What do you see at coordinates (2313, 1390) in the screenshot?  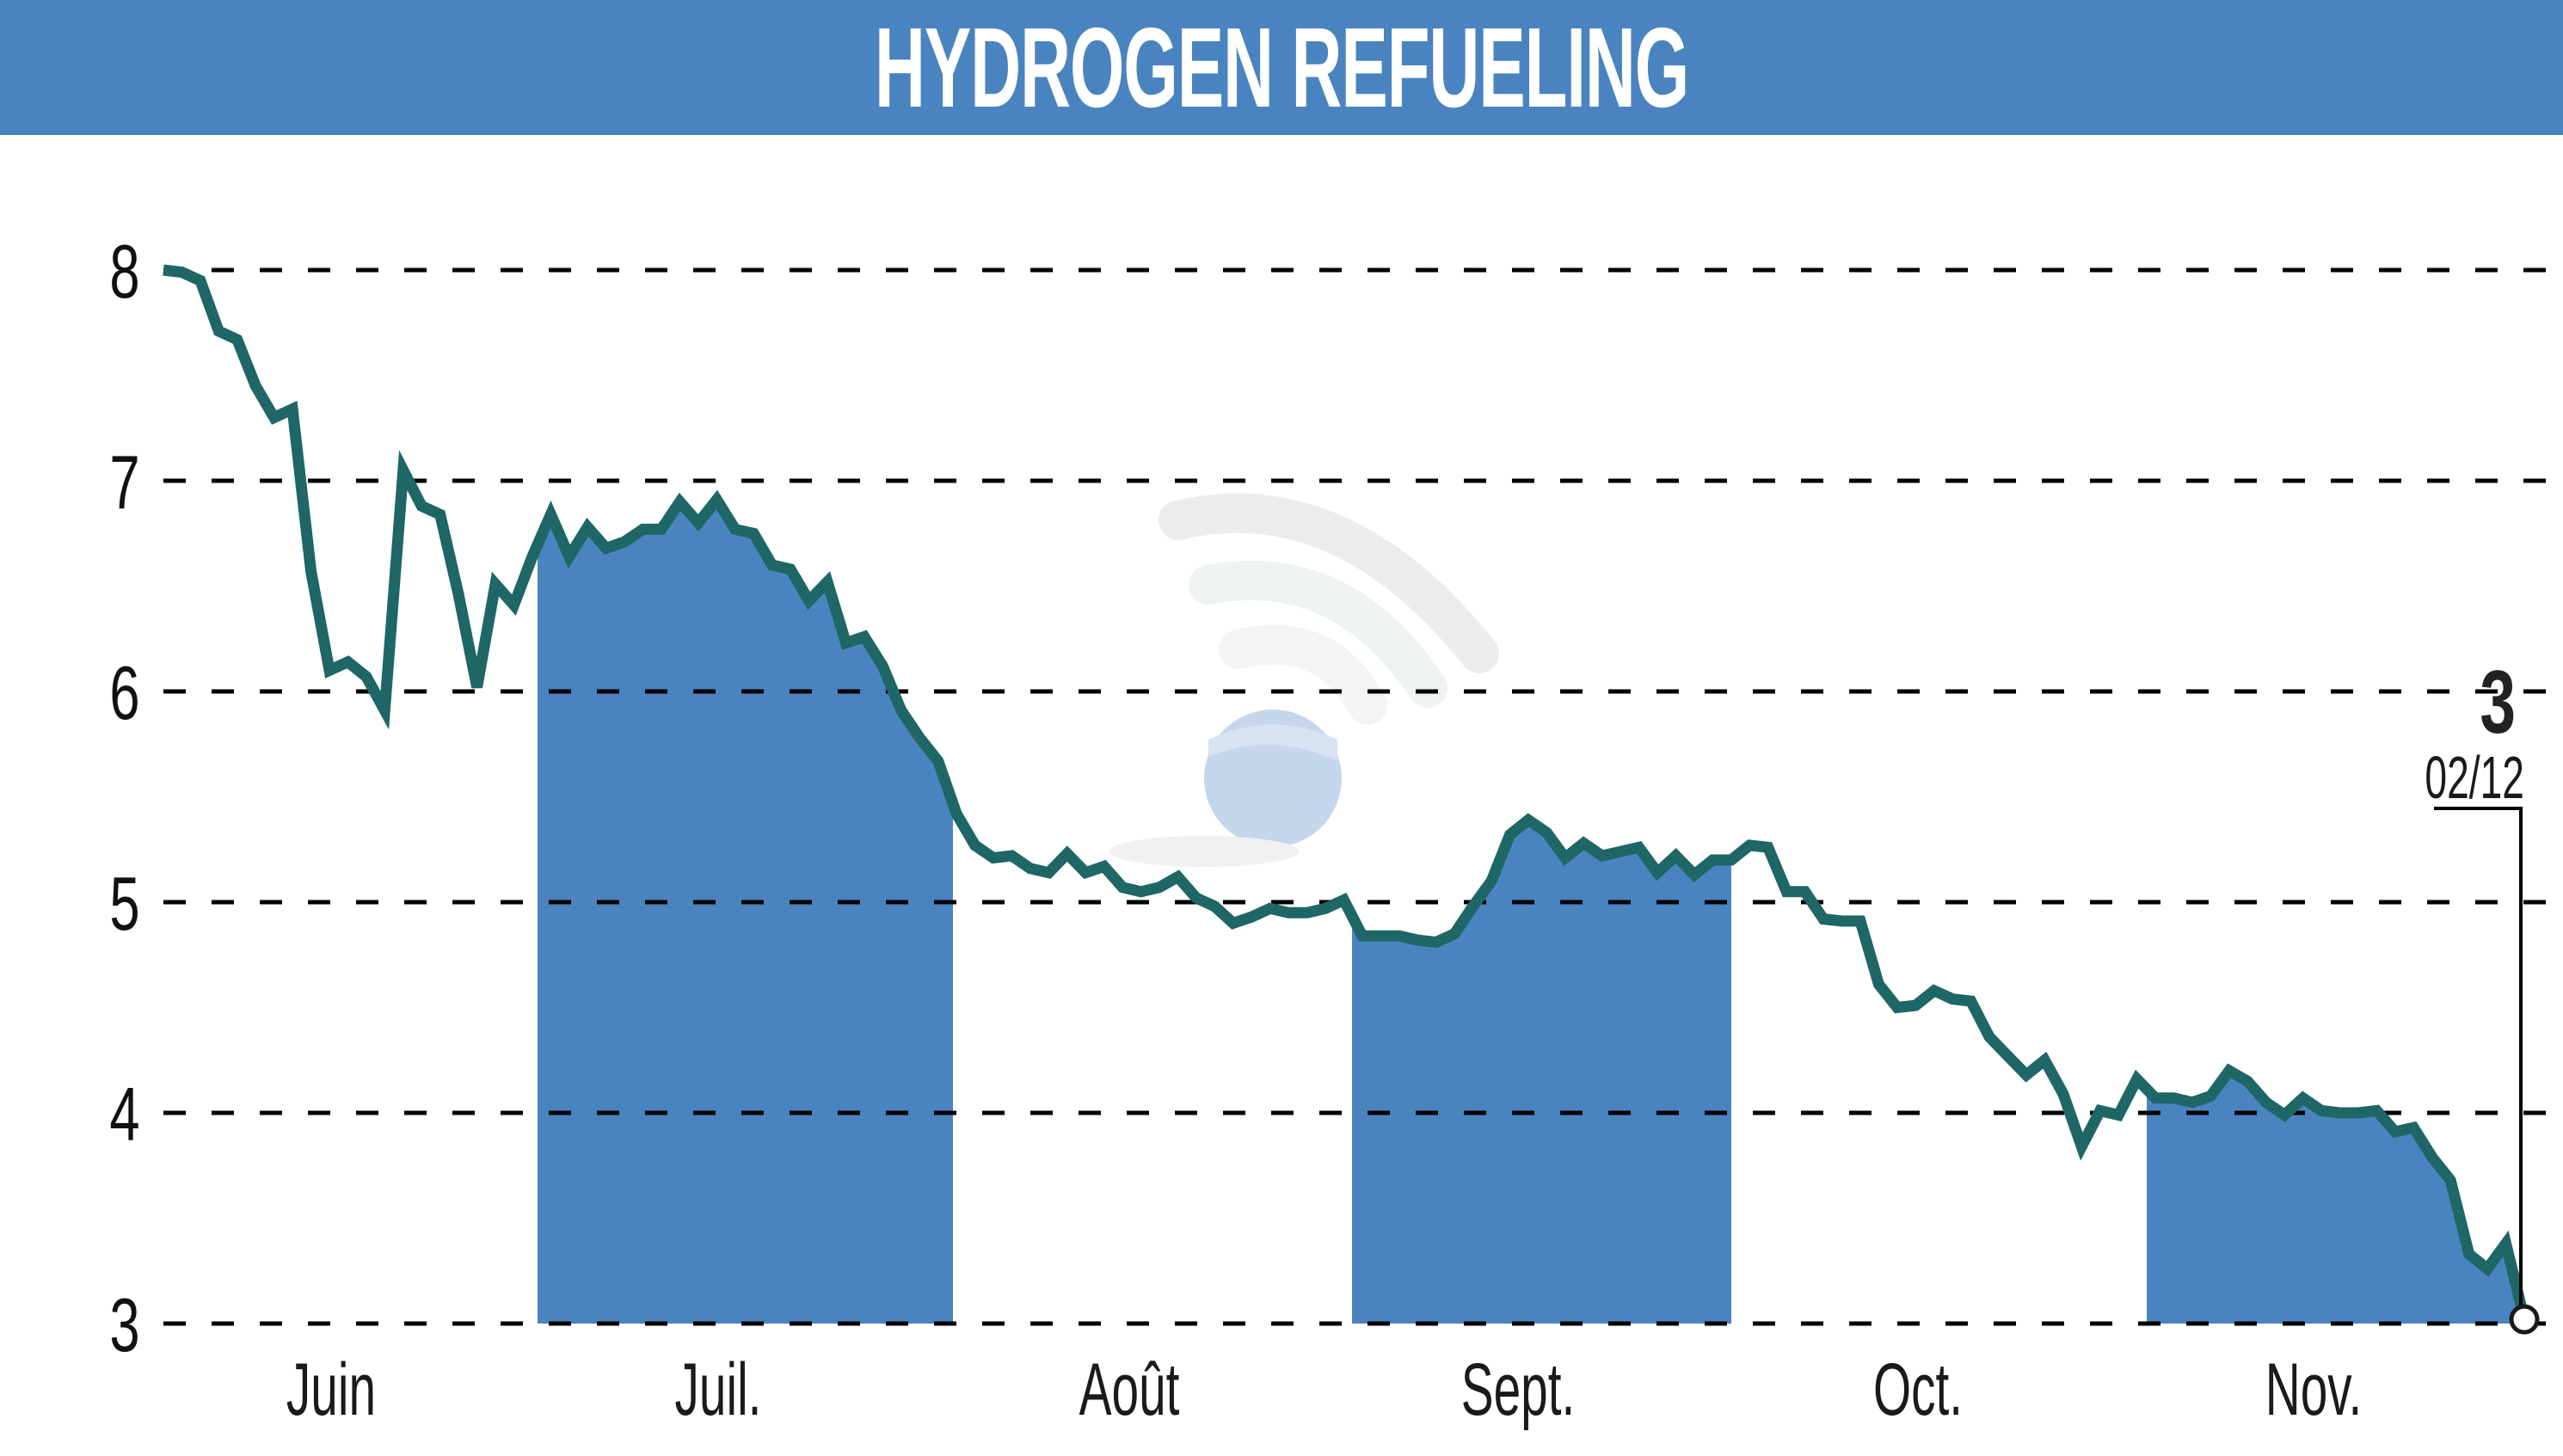 I see `x-tick-label: Nov.` at bounding box center [2313, 1390].